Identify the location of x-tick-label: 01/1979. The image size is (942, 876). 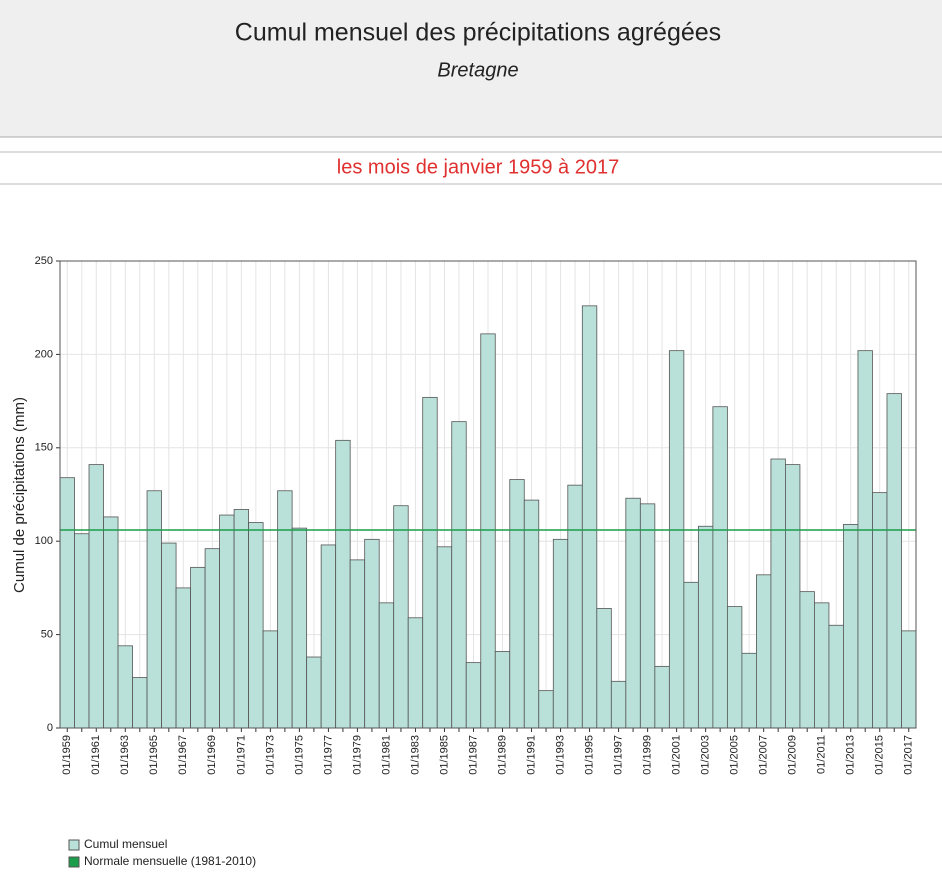
(357, 755).